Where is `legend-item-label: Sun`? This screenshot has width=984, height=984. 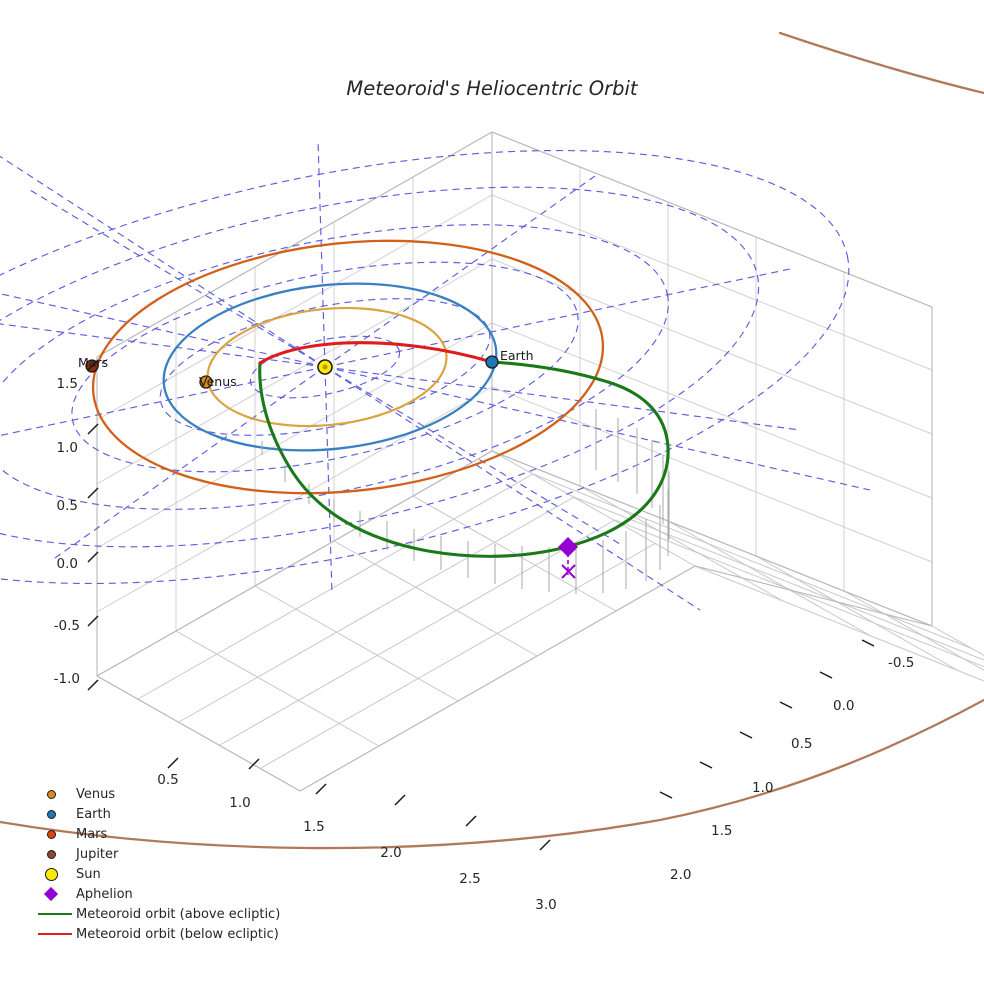
legend-item-label: Sun is located at coordinates (88, 874).